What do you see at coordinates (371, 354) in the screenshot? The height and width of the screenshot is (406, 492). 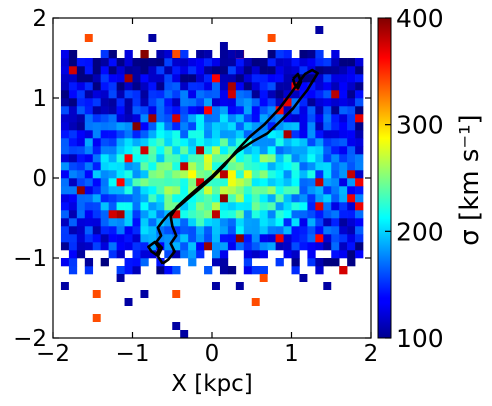 I see `x-tick-label: 2` at bounding box center [371, 354].